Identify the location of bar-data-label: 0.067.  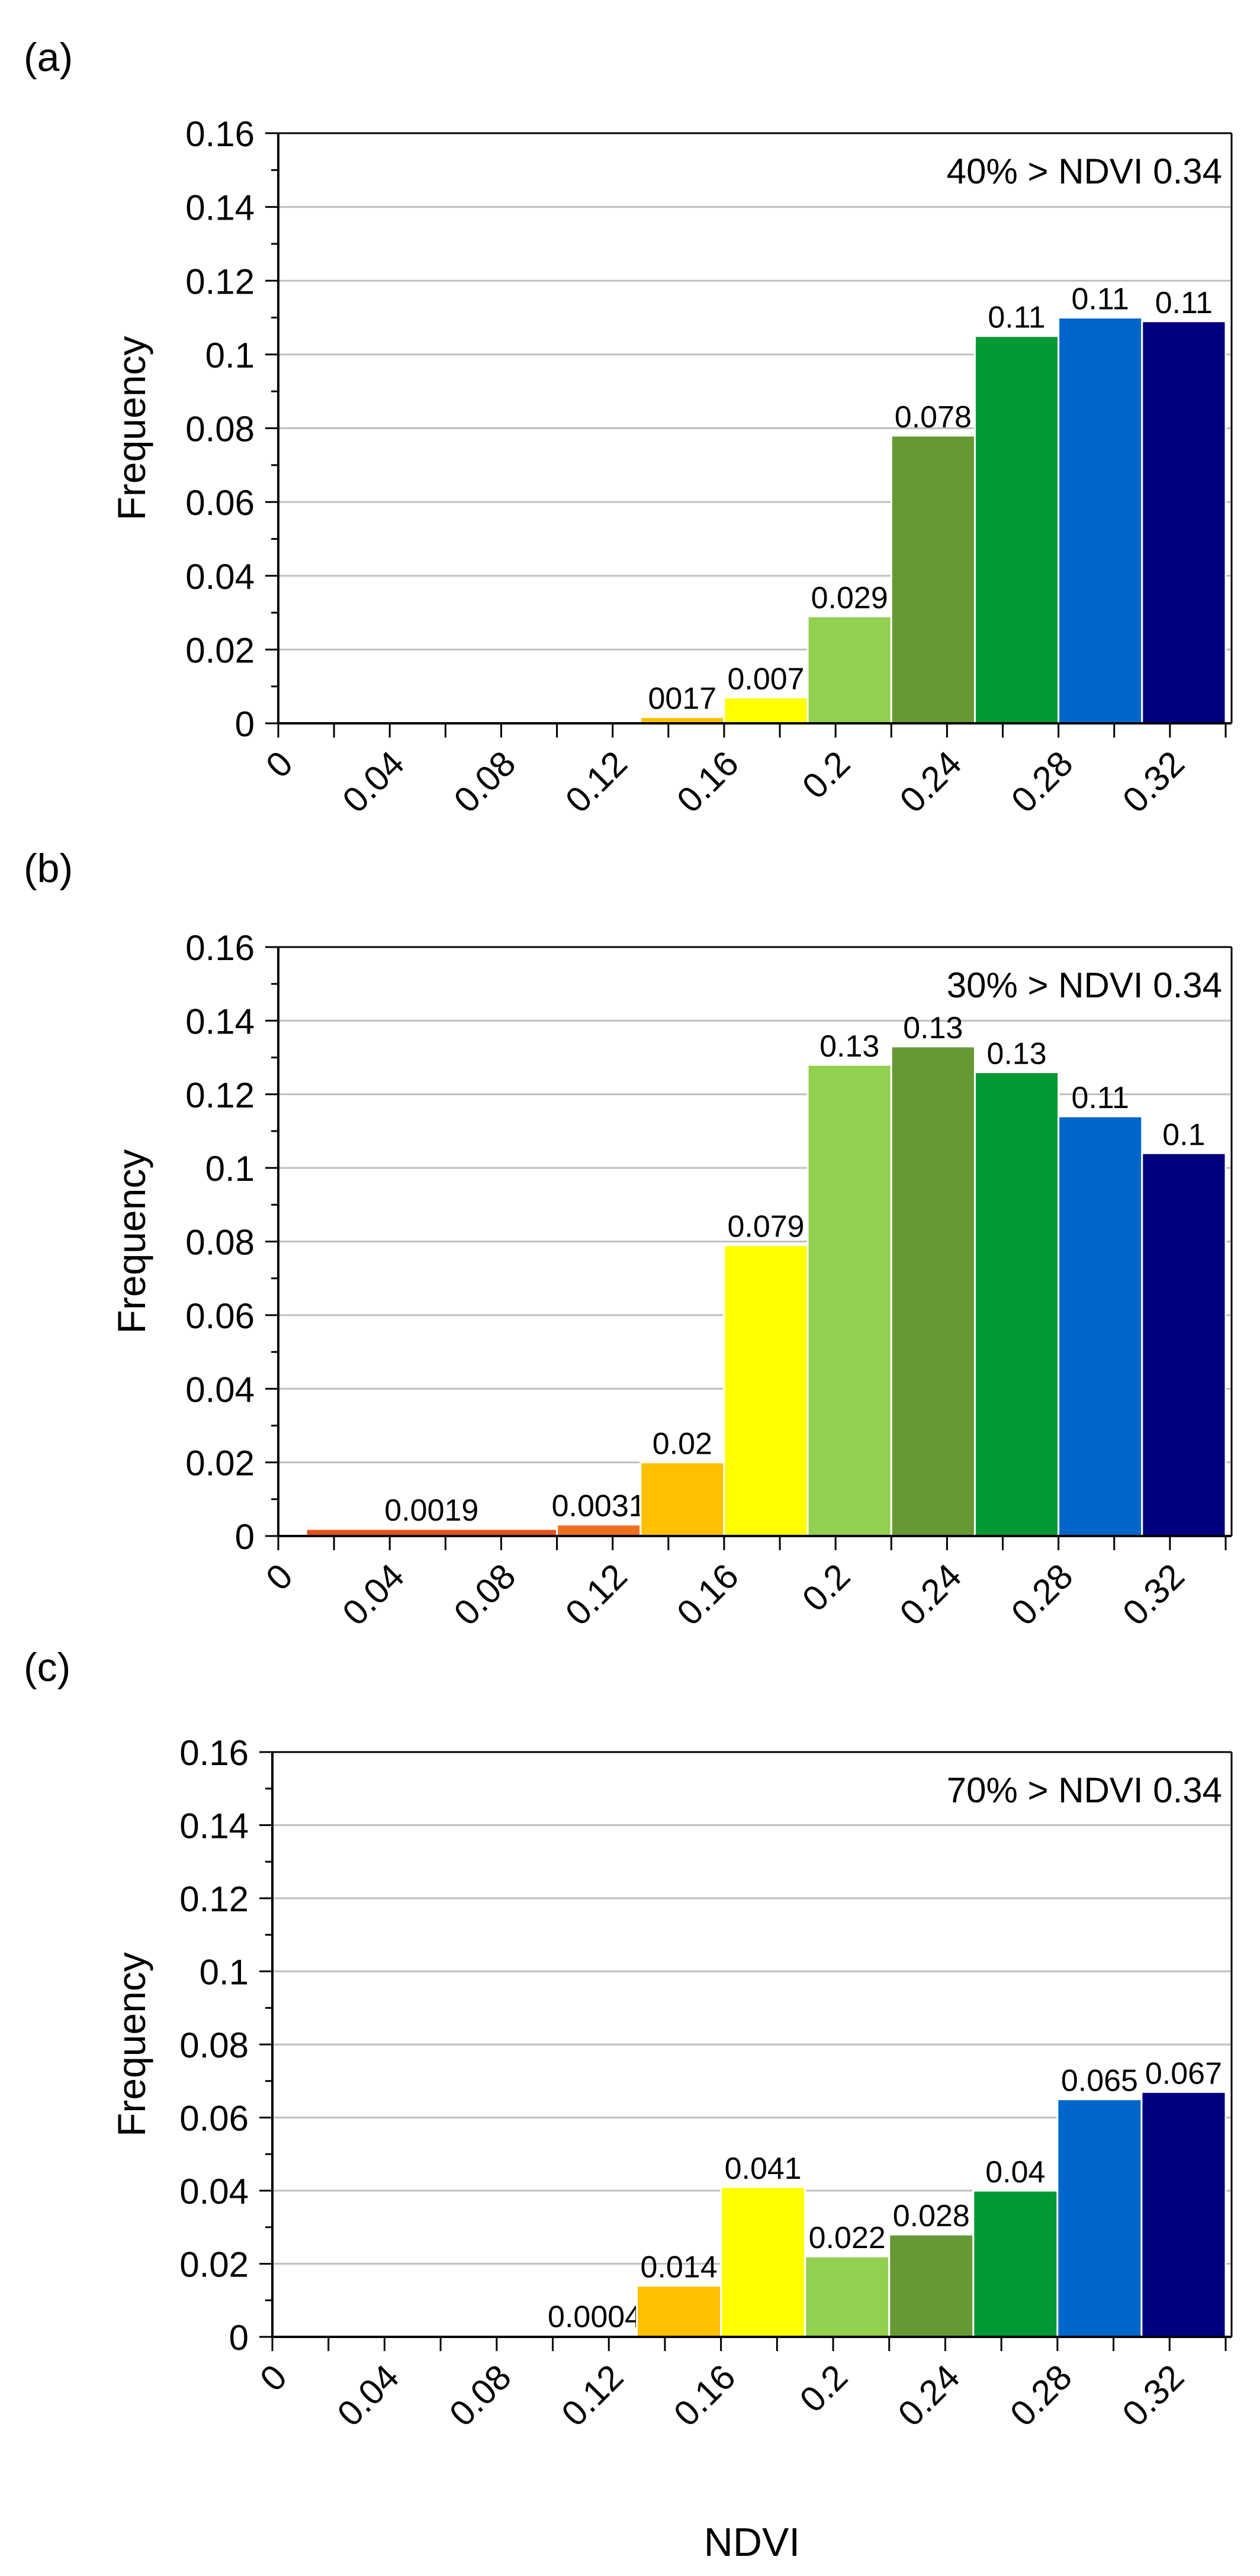
(1183, 2073).